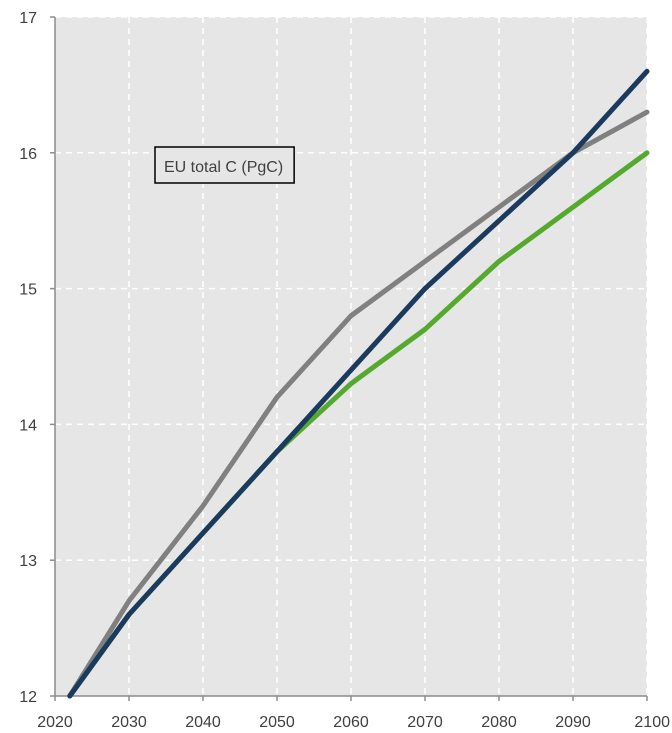 The height and width of the screenshot is (733, 672). I want to click on annotation-box: EU total C (PgC), so click(224, 165).